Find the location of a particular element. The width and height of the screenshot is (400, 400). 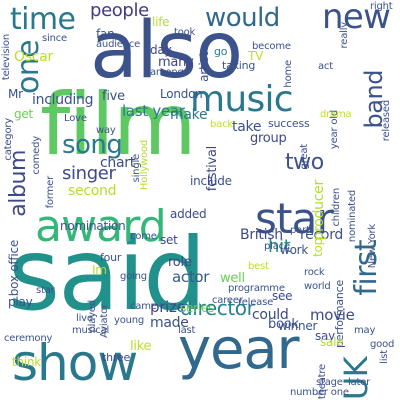

cloud-word: movie is located at coordinates (332, 315).